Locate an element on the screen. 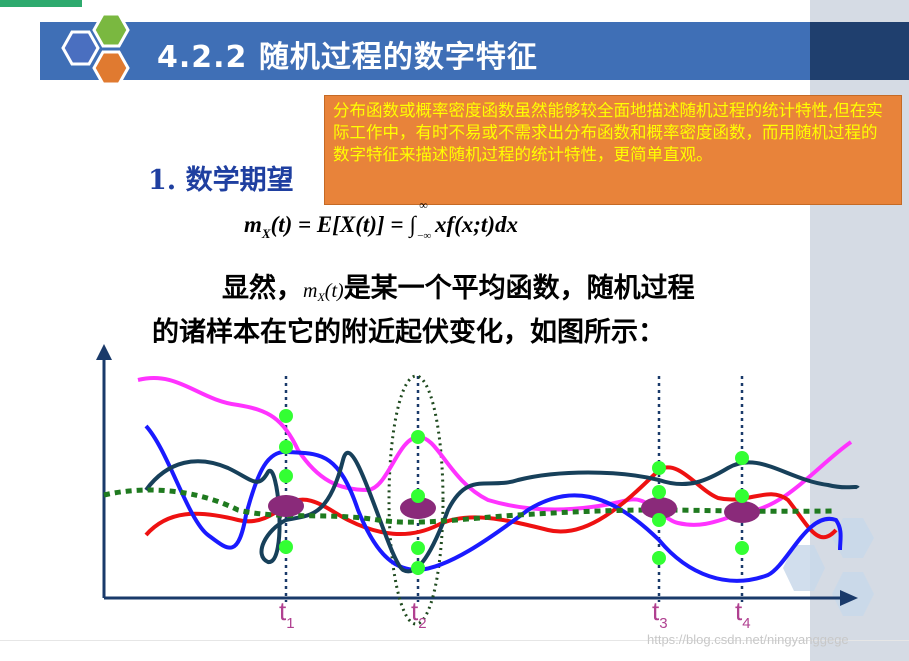  t2-label: t2 is located at coordinates (419, 614).